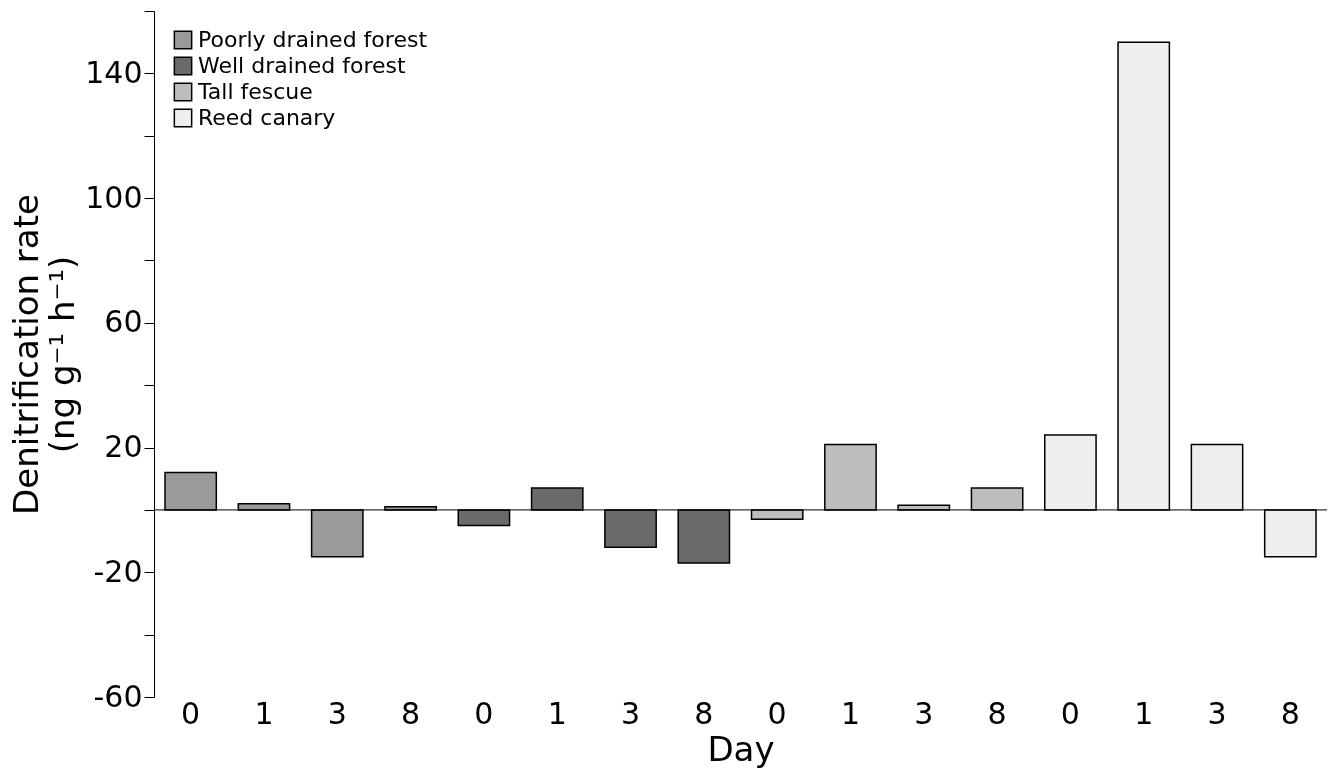 This screenshot has height=777, width=1338. I want to click on legend-label: Tall fescue, so click(255, 91).